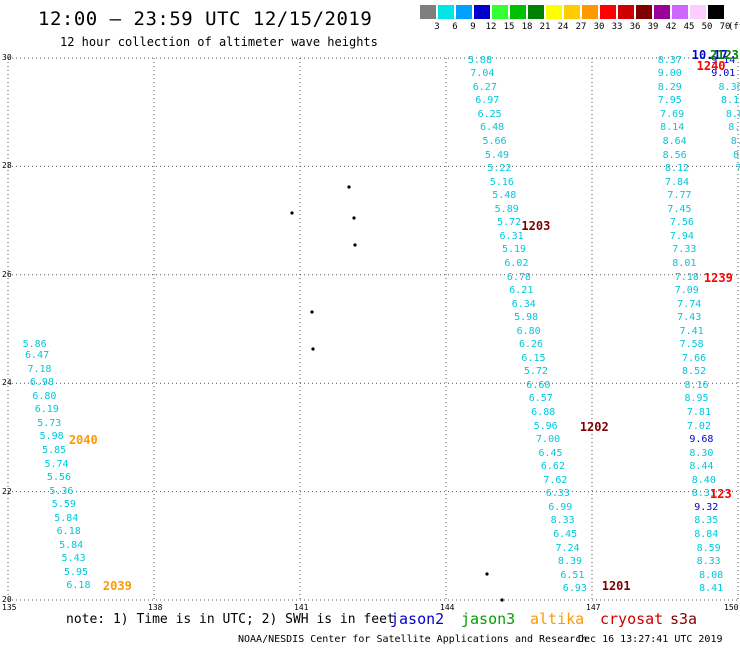 The width and height of the screenshot is (740, 650). Describe the element at coordinates (560, 507) in the screenshot. I see `wave-height-value: 6.99` at that location.